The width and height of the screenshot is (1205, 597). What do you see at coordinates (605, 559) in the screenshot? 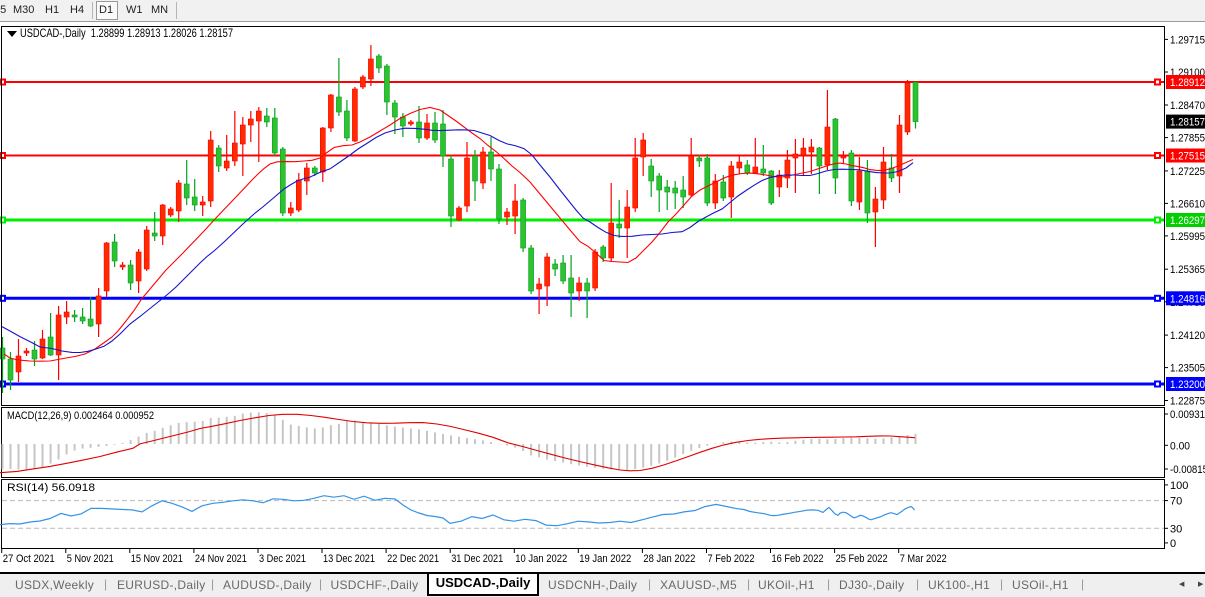
I see `svg-text: 19 Jan 2022` at bounding box center [605, 559].